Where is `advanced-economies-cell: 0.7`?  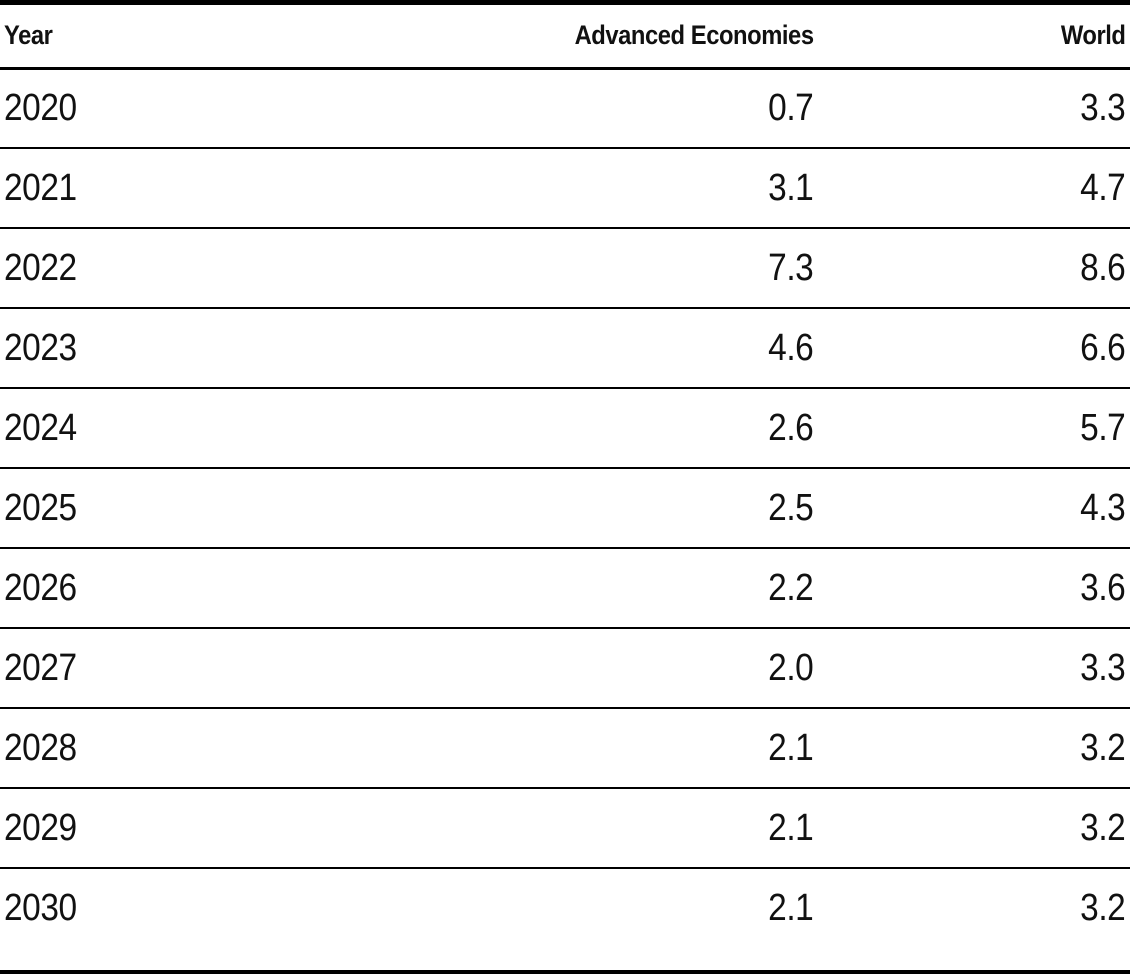 advanced-economies-cell: 0.7 is located at coordinates (657, 108).